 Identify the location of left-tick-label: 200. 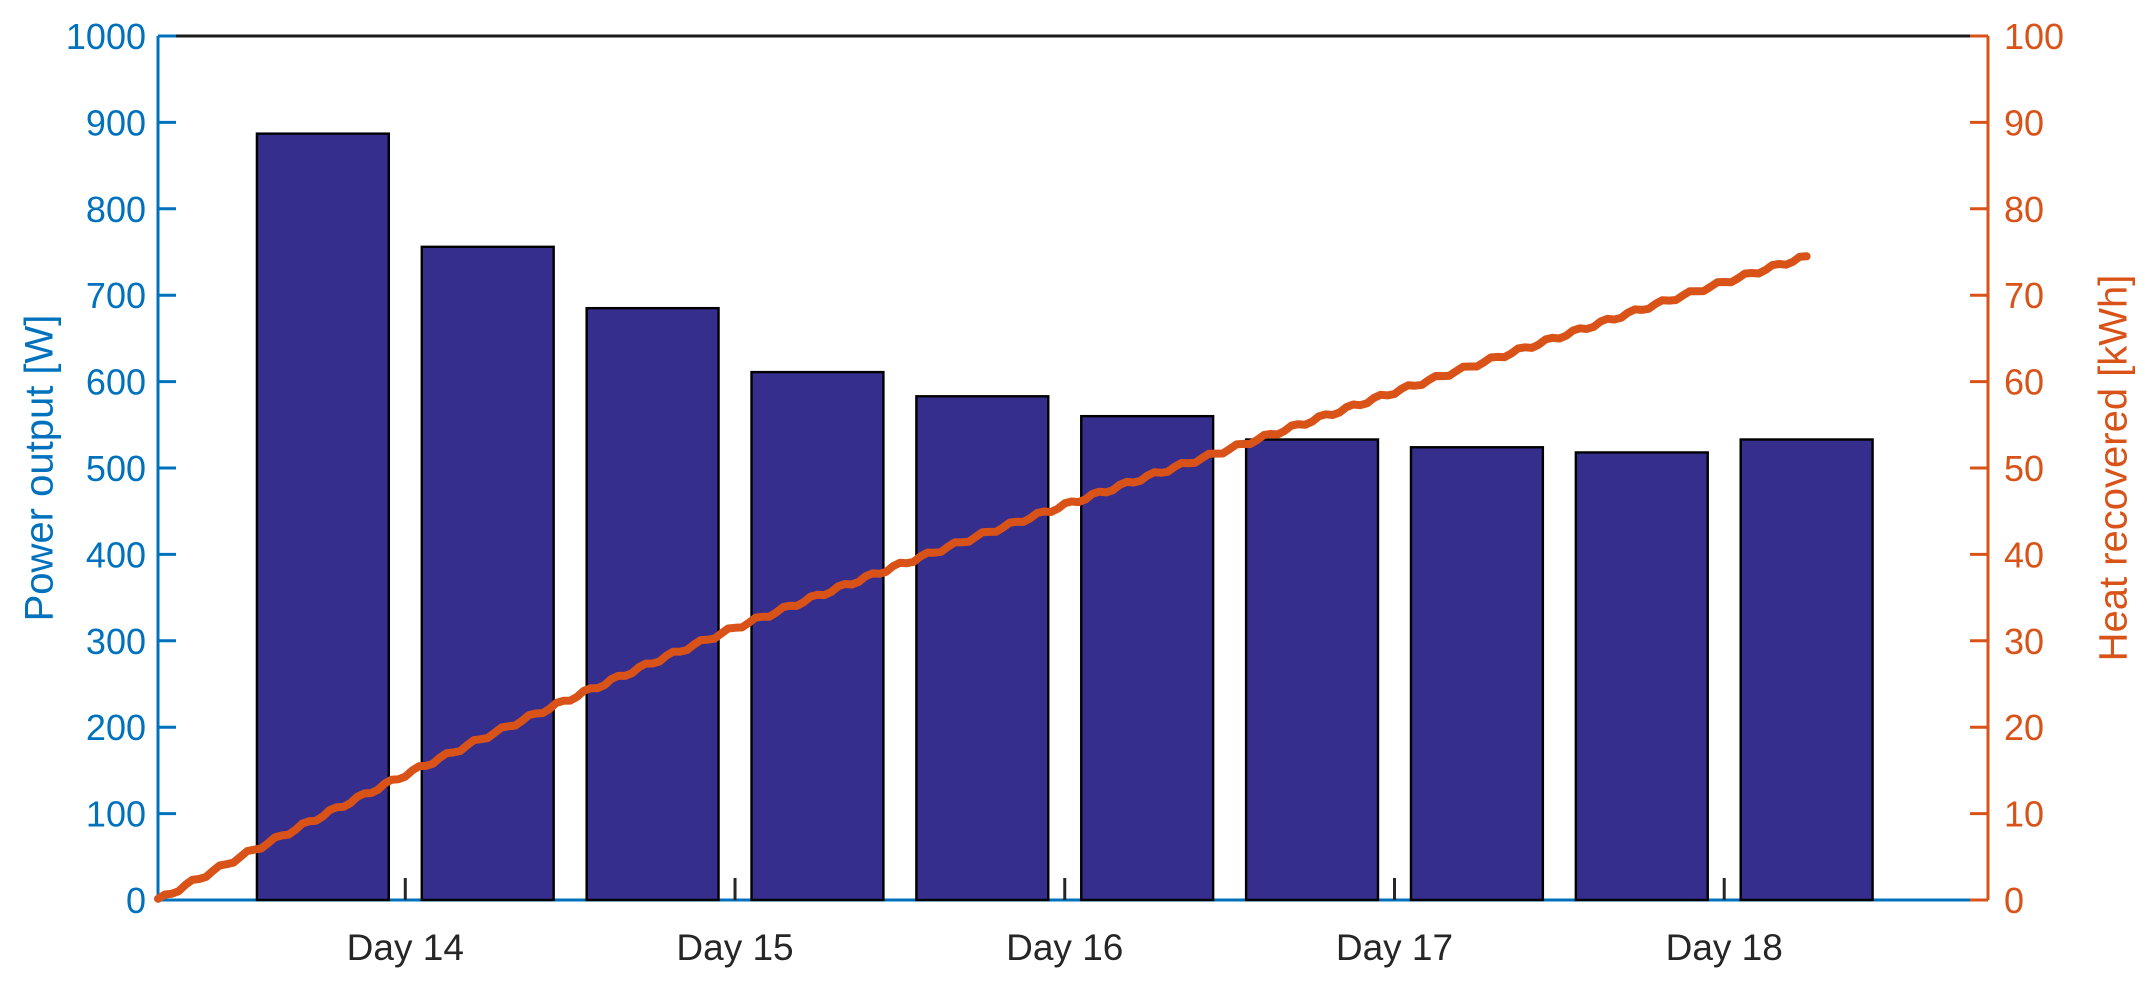
(116, 727).